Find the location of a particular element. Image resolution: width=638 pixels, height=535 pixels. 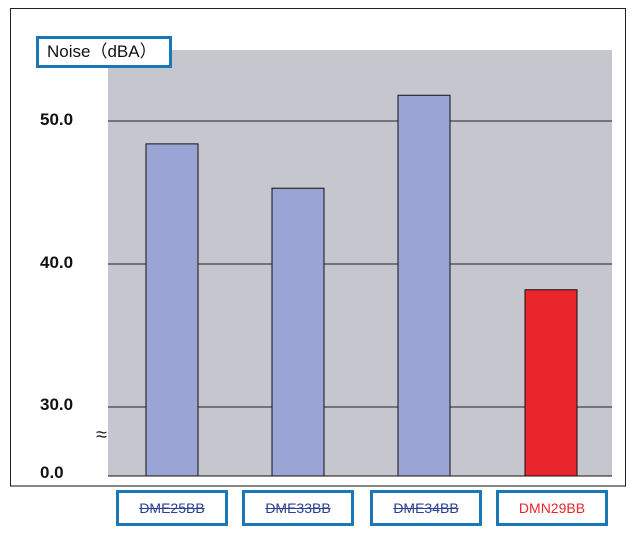

category-label-text: DMN29BB is located at coordinates (552, 508).